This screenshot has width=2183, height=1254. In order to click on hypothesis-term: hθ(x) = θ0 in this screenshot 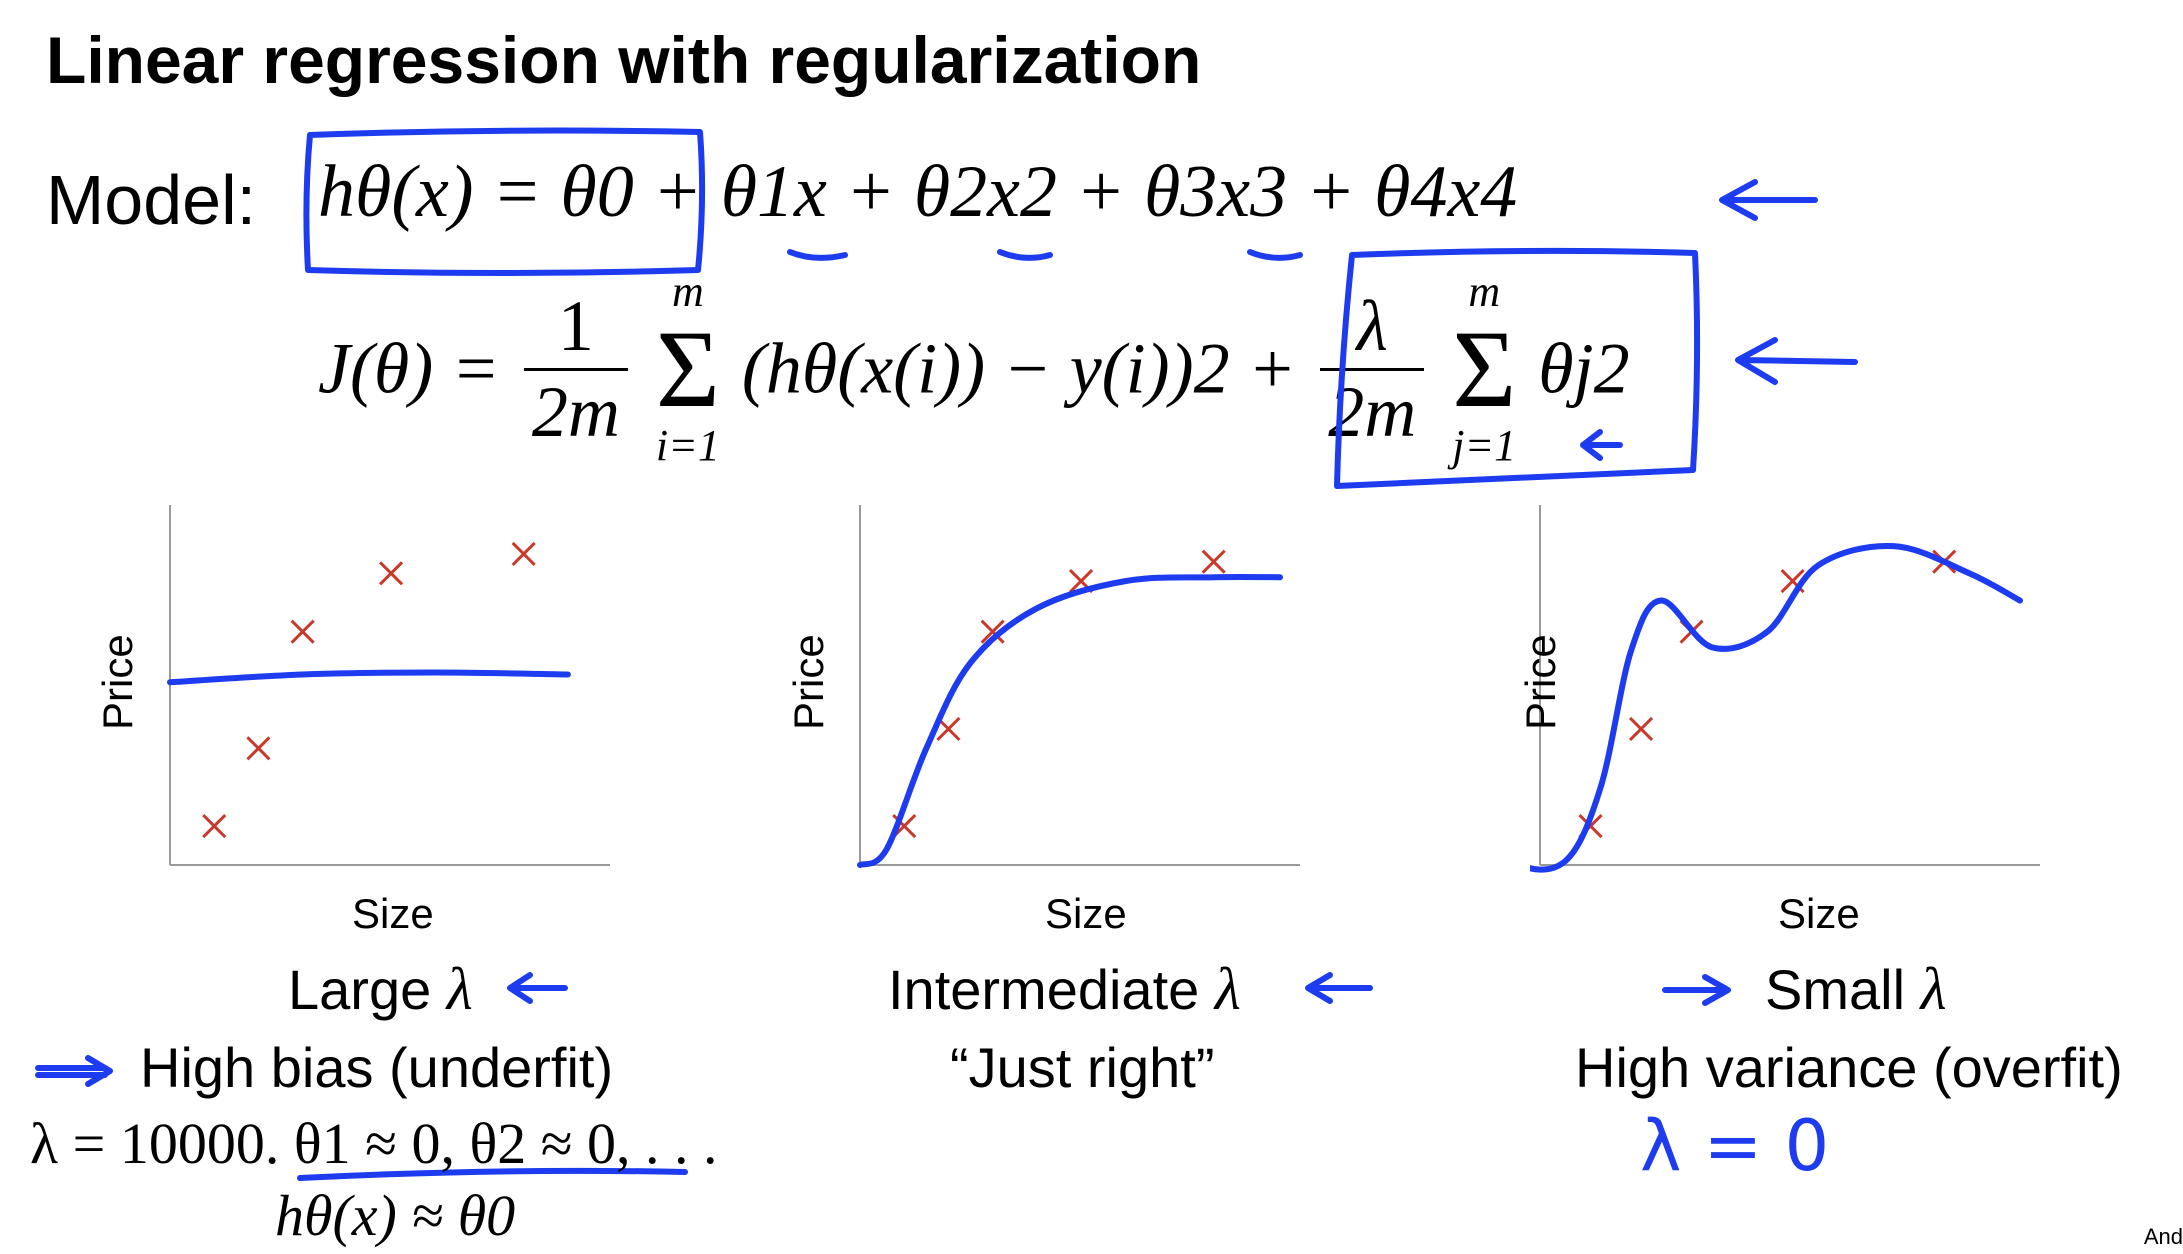, I will do `click(476, 192)`.